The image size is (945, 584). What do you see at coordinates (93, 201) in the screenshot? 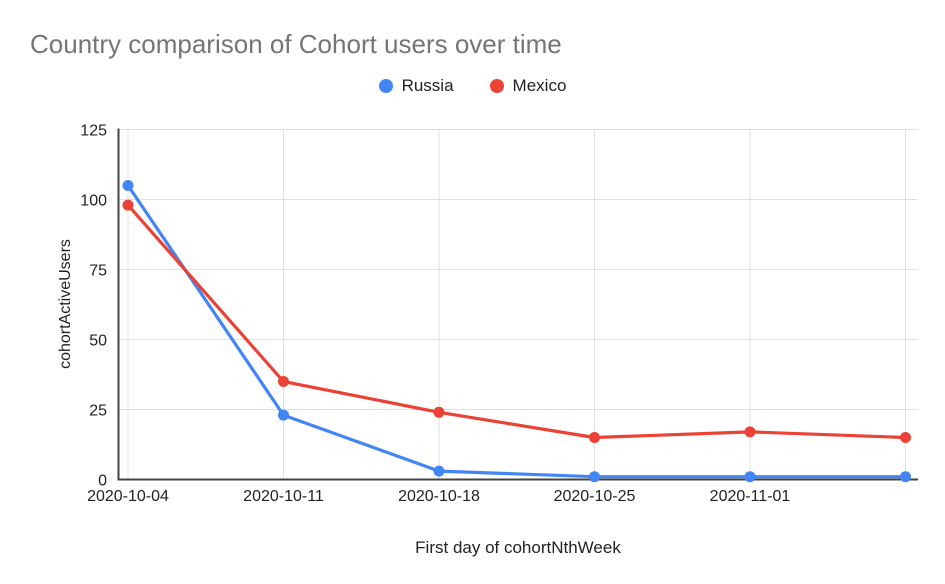
I see `y-tick-label: 100` at bounding box center [93, 201].